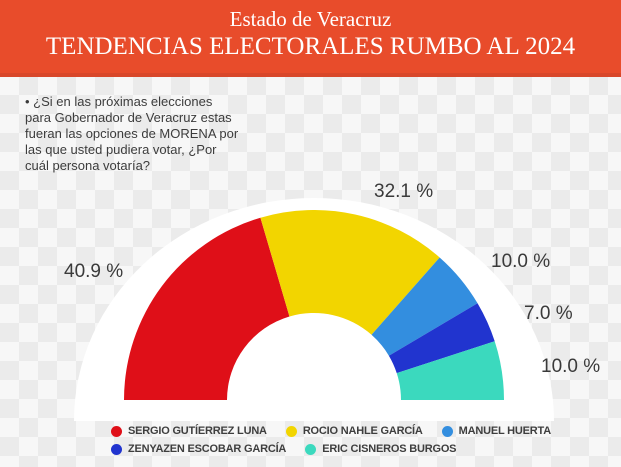 This screenshot has width=621, height=467. I want to click on question-line: para Gobernador de Veracruz estas, so click(128, 117).